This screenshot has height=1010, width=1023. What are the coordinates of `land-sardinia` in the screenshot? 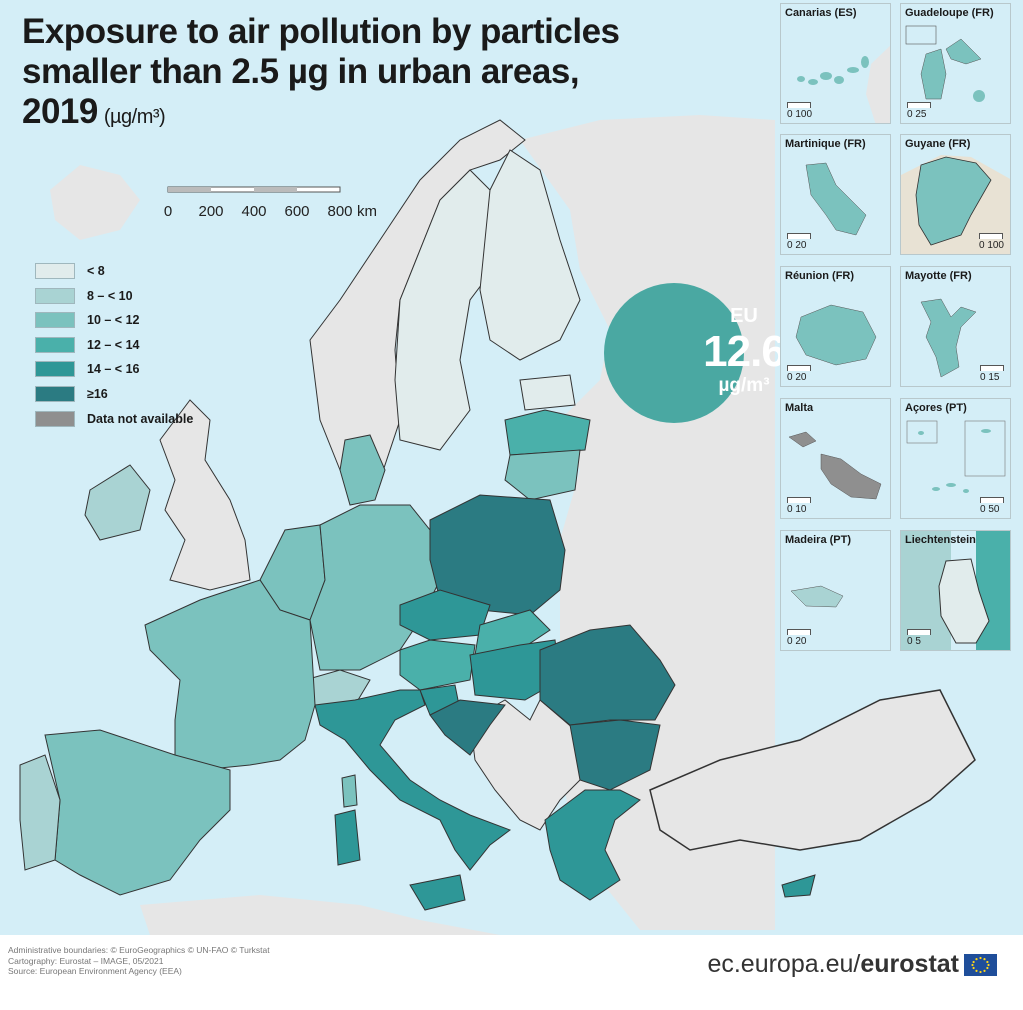 It's located at (347, 837).